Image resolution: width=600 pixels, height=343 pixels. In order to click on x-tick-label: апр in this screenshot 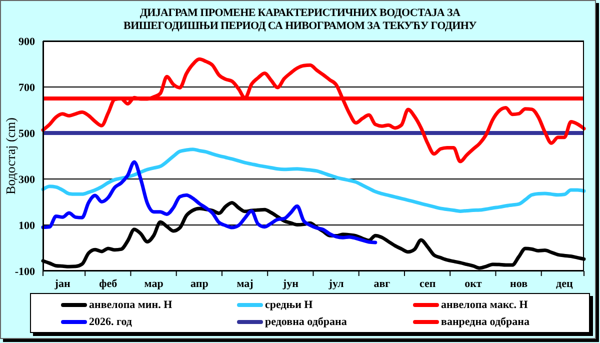, I will do `click(199, 284)`.